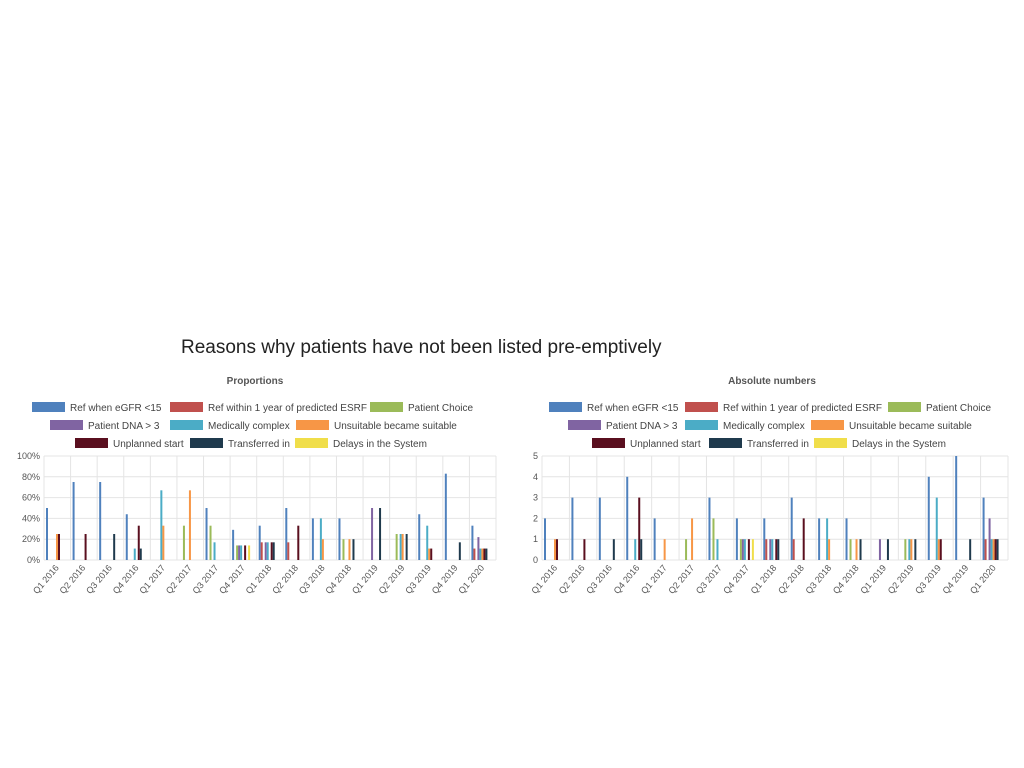 The image size is (1024, 768). Describe the element at coordinates (232, 579) in the screenshot. I see `x-tick-label: Q4 2017` at that location.